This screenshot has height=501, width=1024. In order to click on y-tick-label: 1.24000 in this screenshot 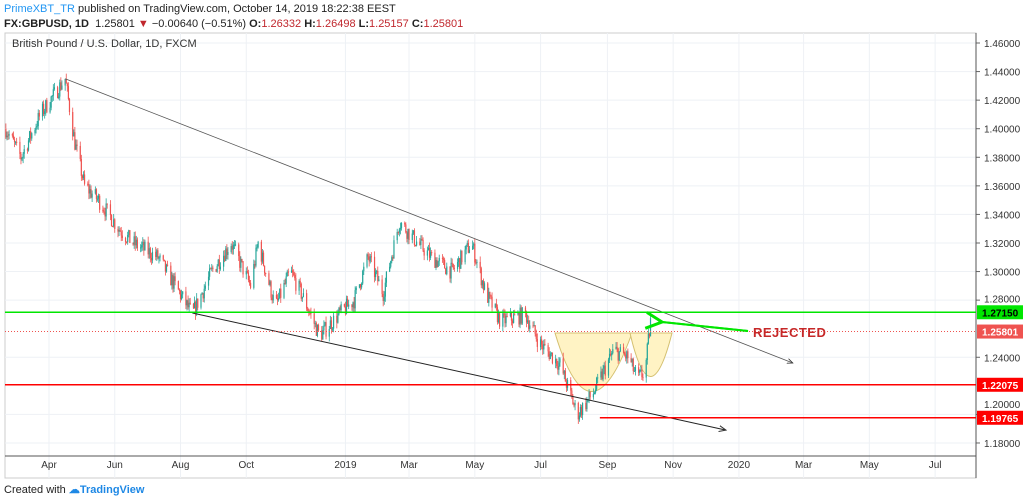, I will do `click(1002, 358)`.